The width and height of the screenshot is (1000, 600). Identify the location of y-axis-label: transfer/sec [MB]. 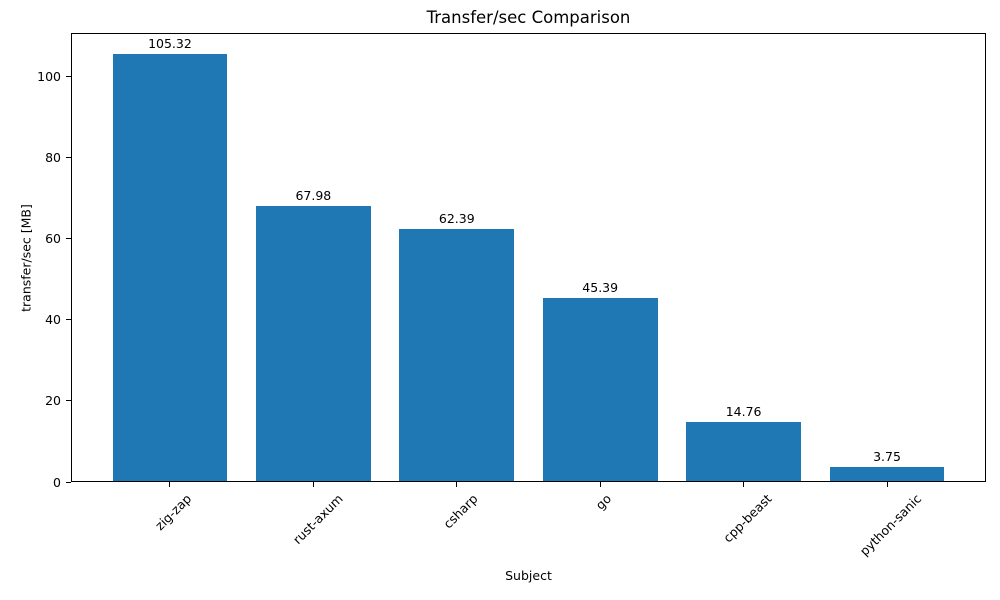
(26, 258).